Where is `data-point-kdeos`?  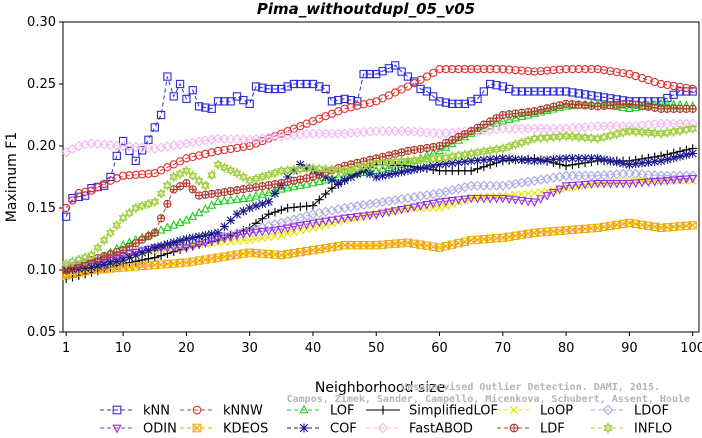
data-point-kdeos is located at coordinates (692, 225).